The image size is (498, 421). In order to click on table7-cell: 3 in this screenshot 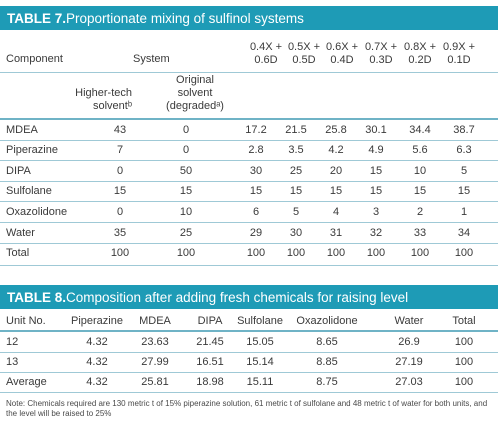, I will do `click(376, 212)`.